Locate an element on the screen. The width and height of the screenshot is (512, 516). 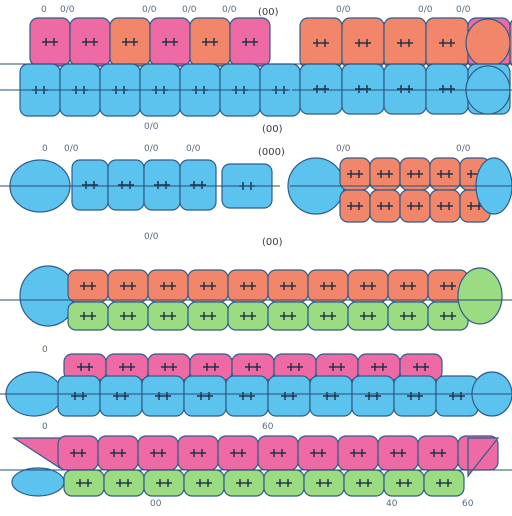
label: (000) is located at coordinates (271, 152).